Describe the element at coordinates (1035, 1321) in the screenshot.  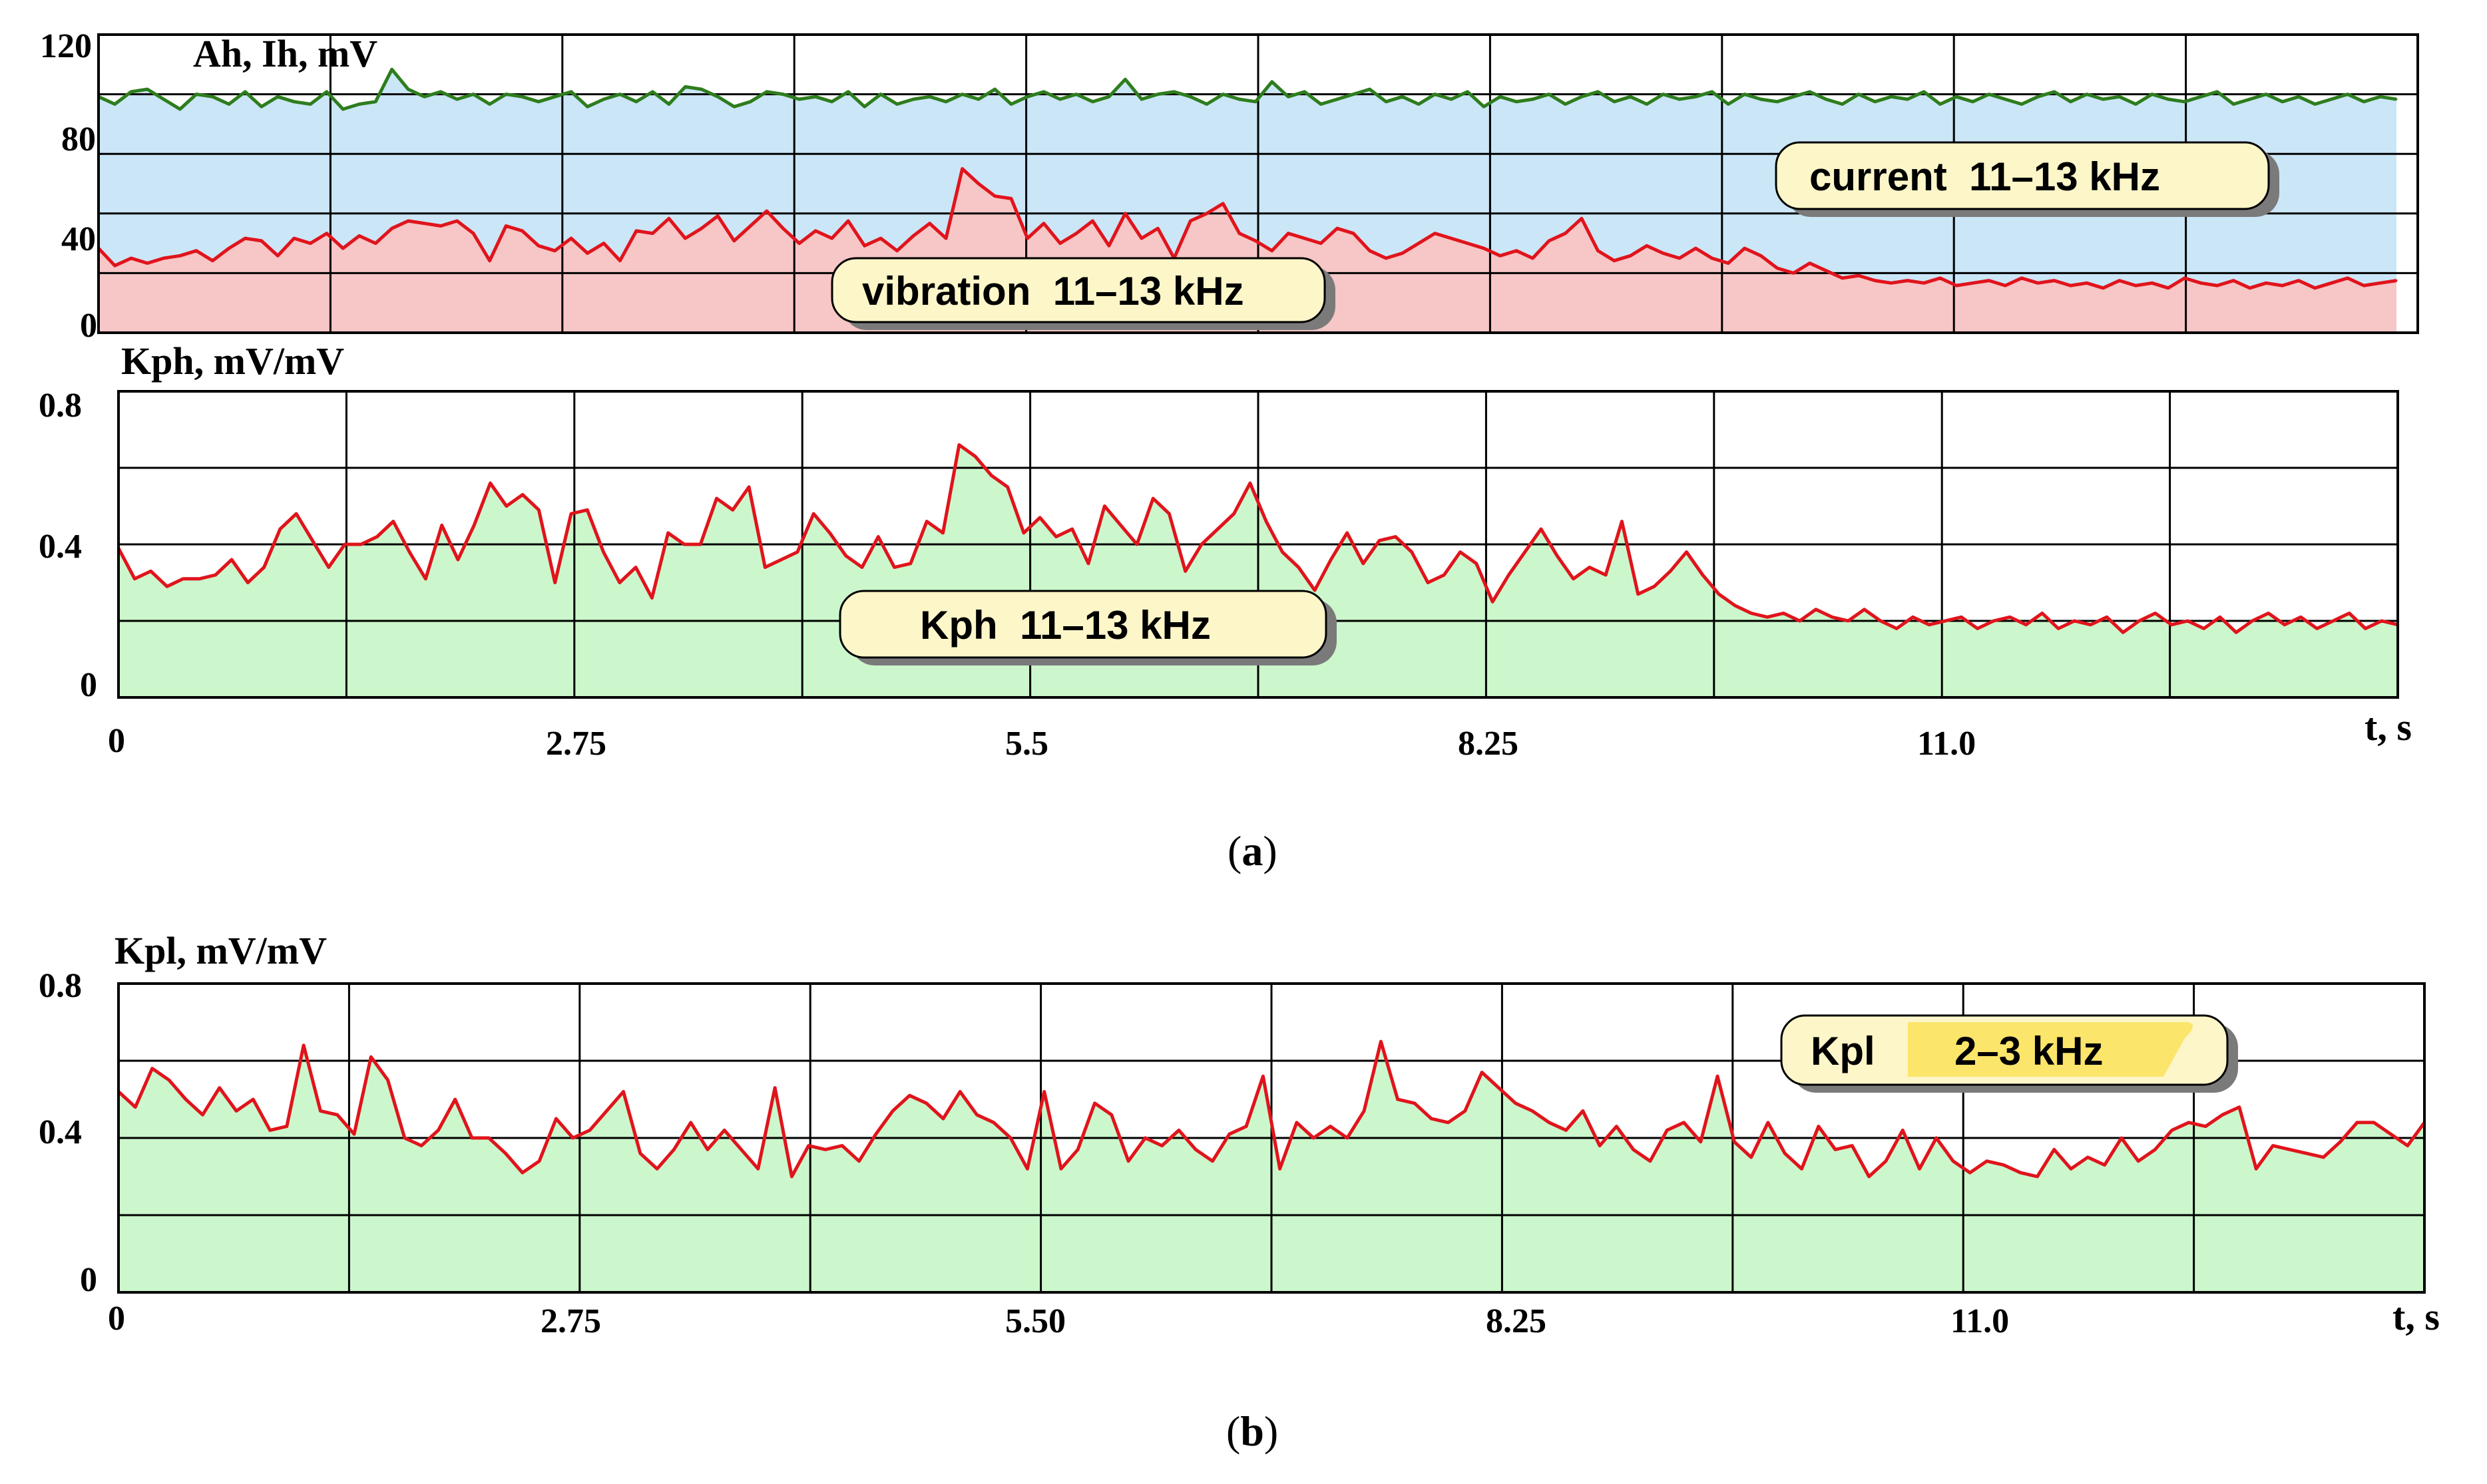
I see `b-xtick-5.50: 5.50` at that location.